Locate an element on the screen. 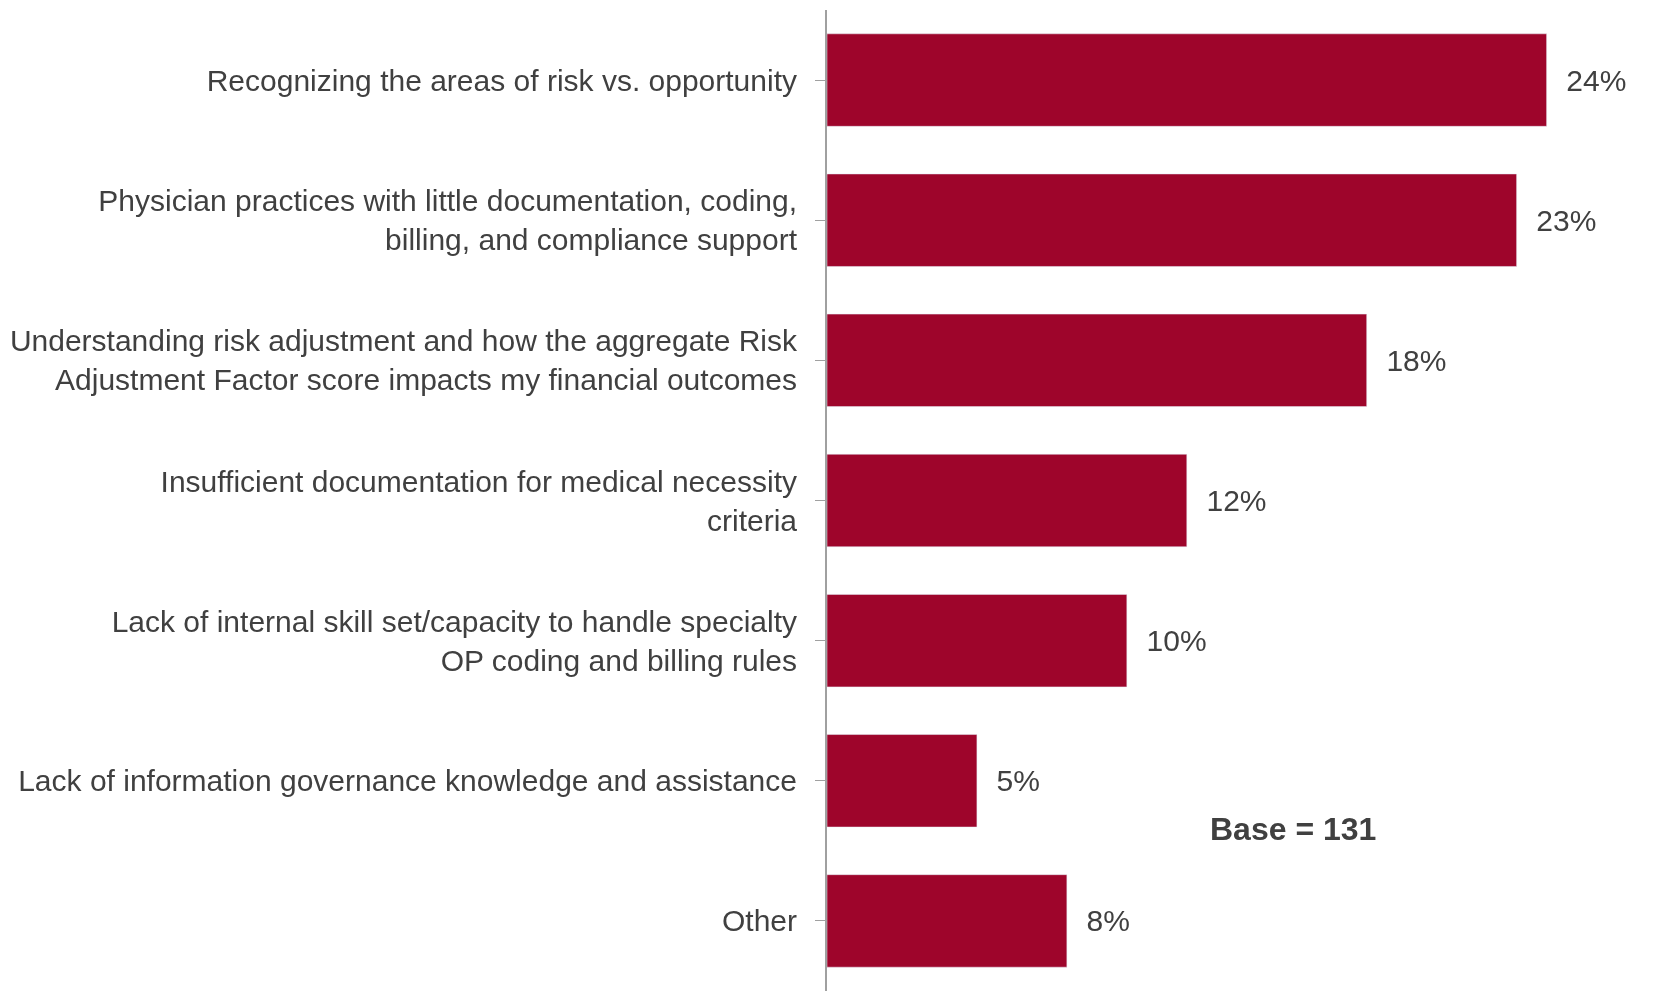  data-label: 18% is located at coordinates (1408, 360).